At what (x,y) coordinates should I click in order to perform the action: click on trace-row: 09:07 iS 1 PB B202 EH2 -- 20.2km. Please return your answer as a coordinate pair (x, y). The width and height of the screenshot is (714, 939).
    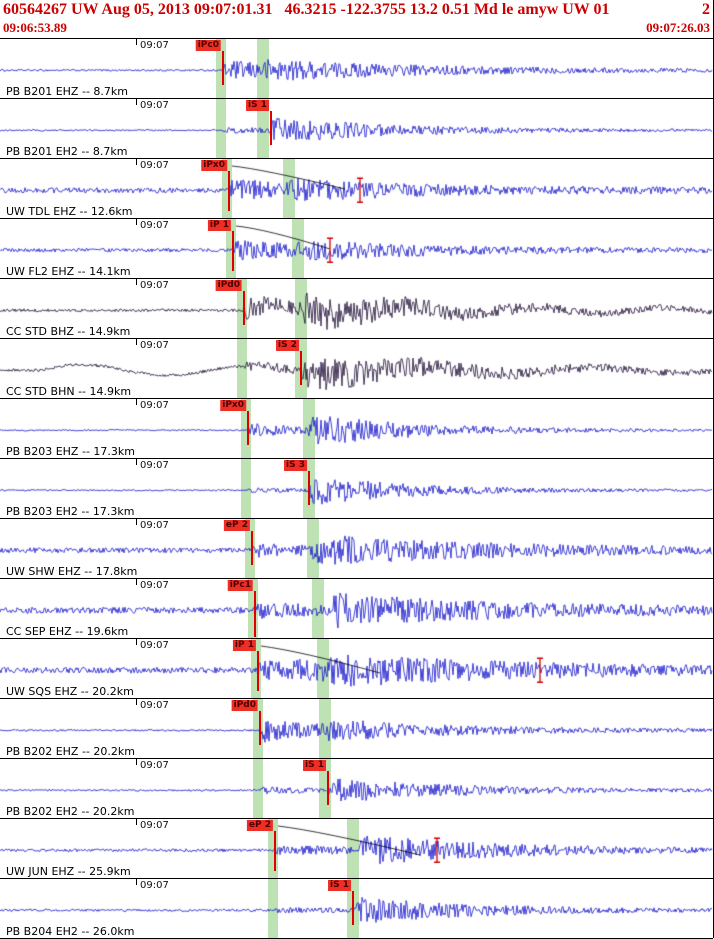
    Looking at the image, I should click on (356, 789).